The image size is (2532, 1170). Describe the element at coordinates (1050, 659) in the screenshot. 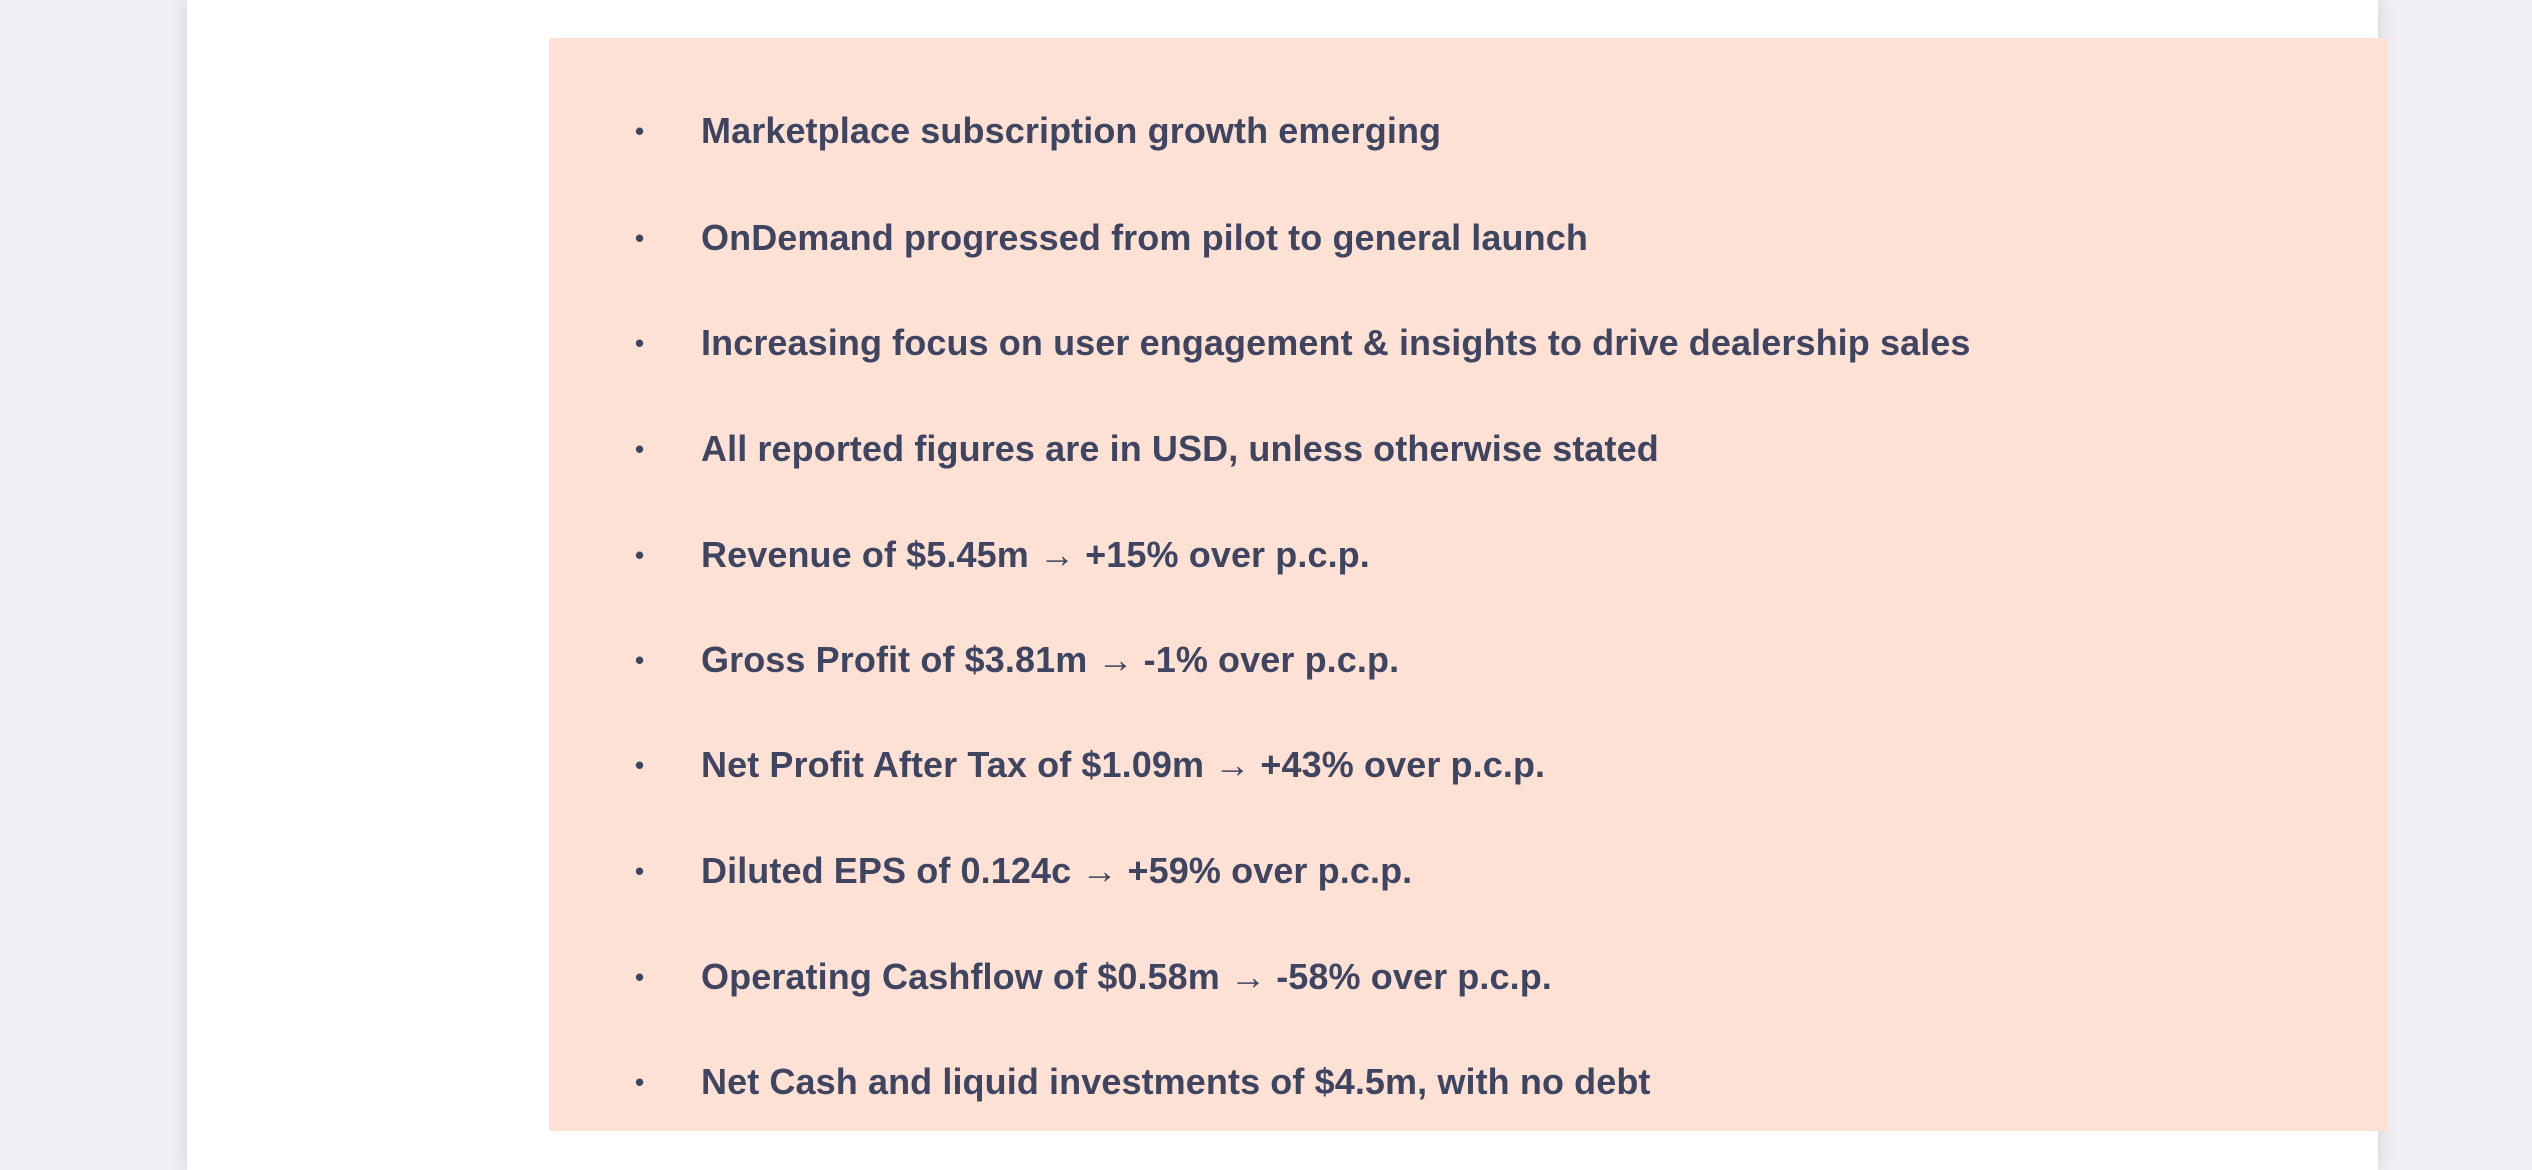

I see `bullet-text: Gross Profit of $3.81m → -1% over p.c.p.` at that location.